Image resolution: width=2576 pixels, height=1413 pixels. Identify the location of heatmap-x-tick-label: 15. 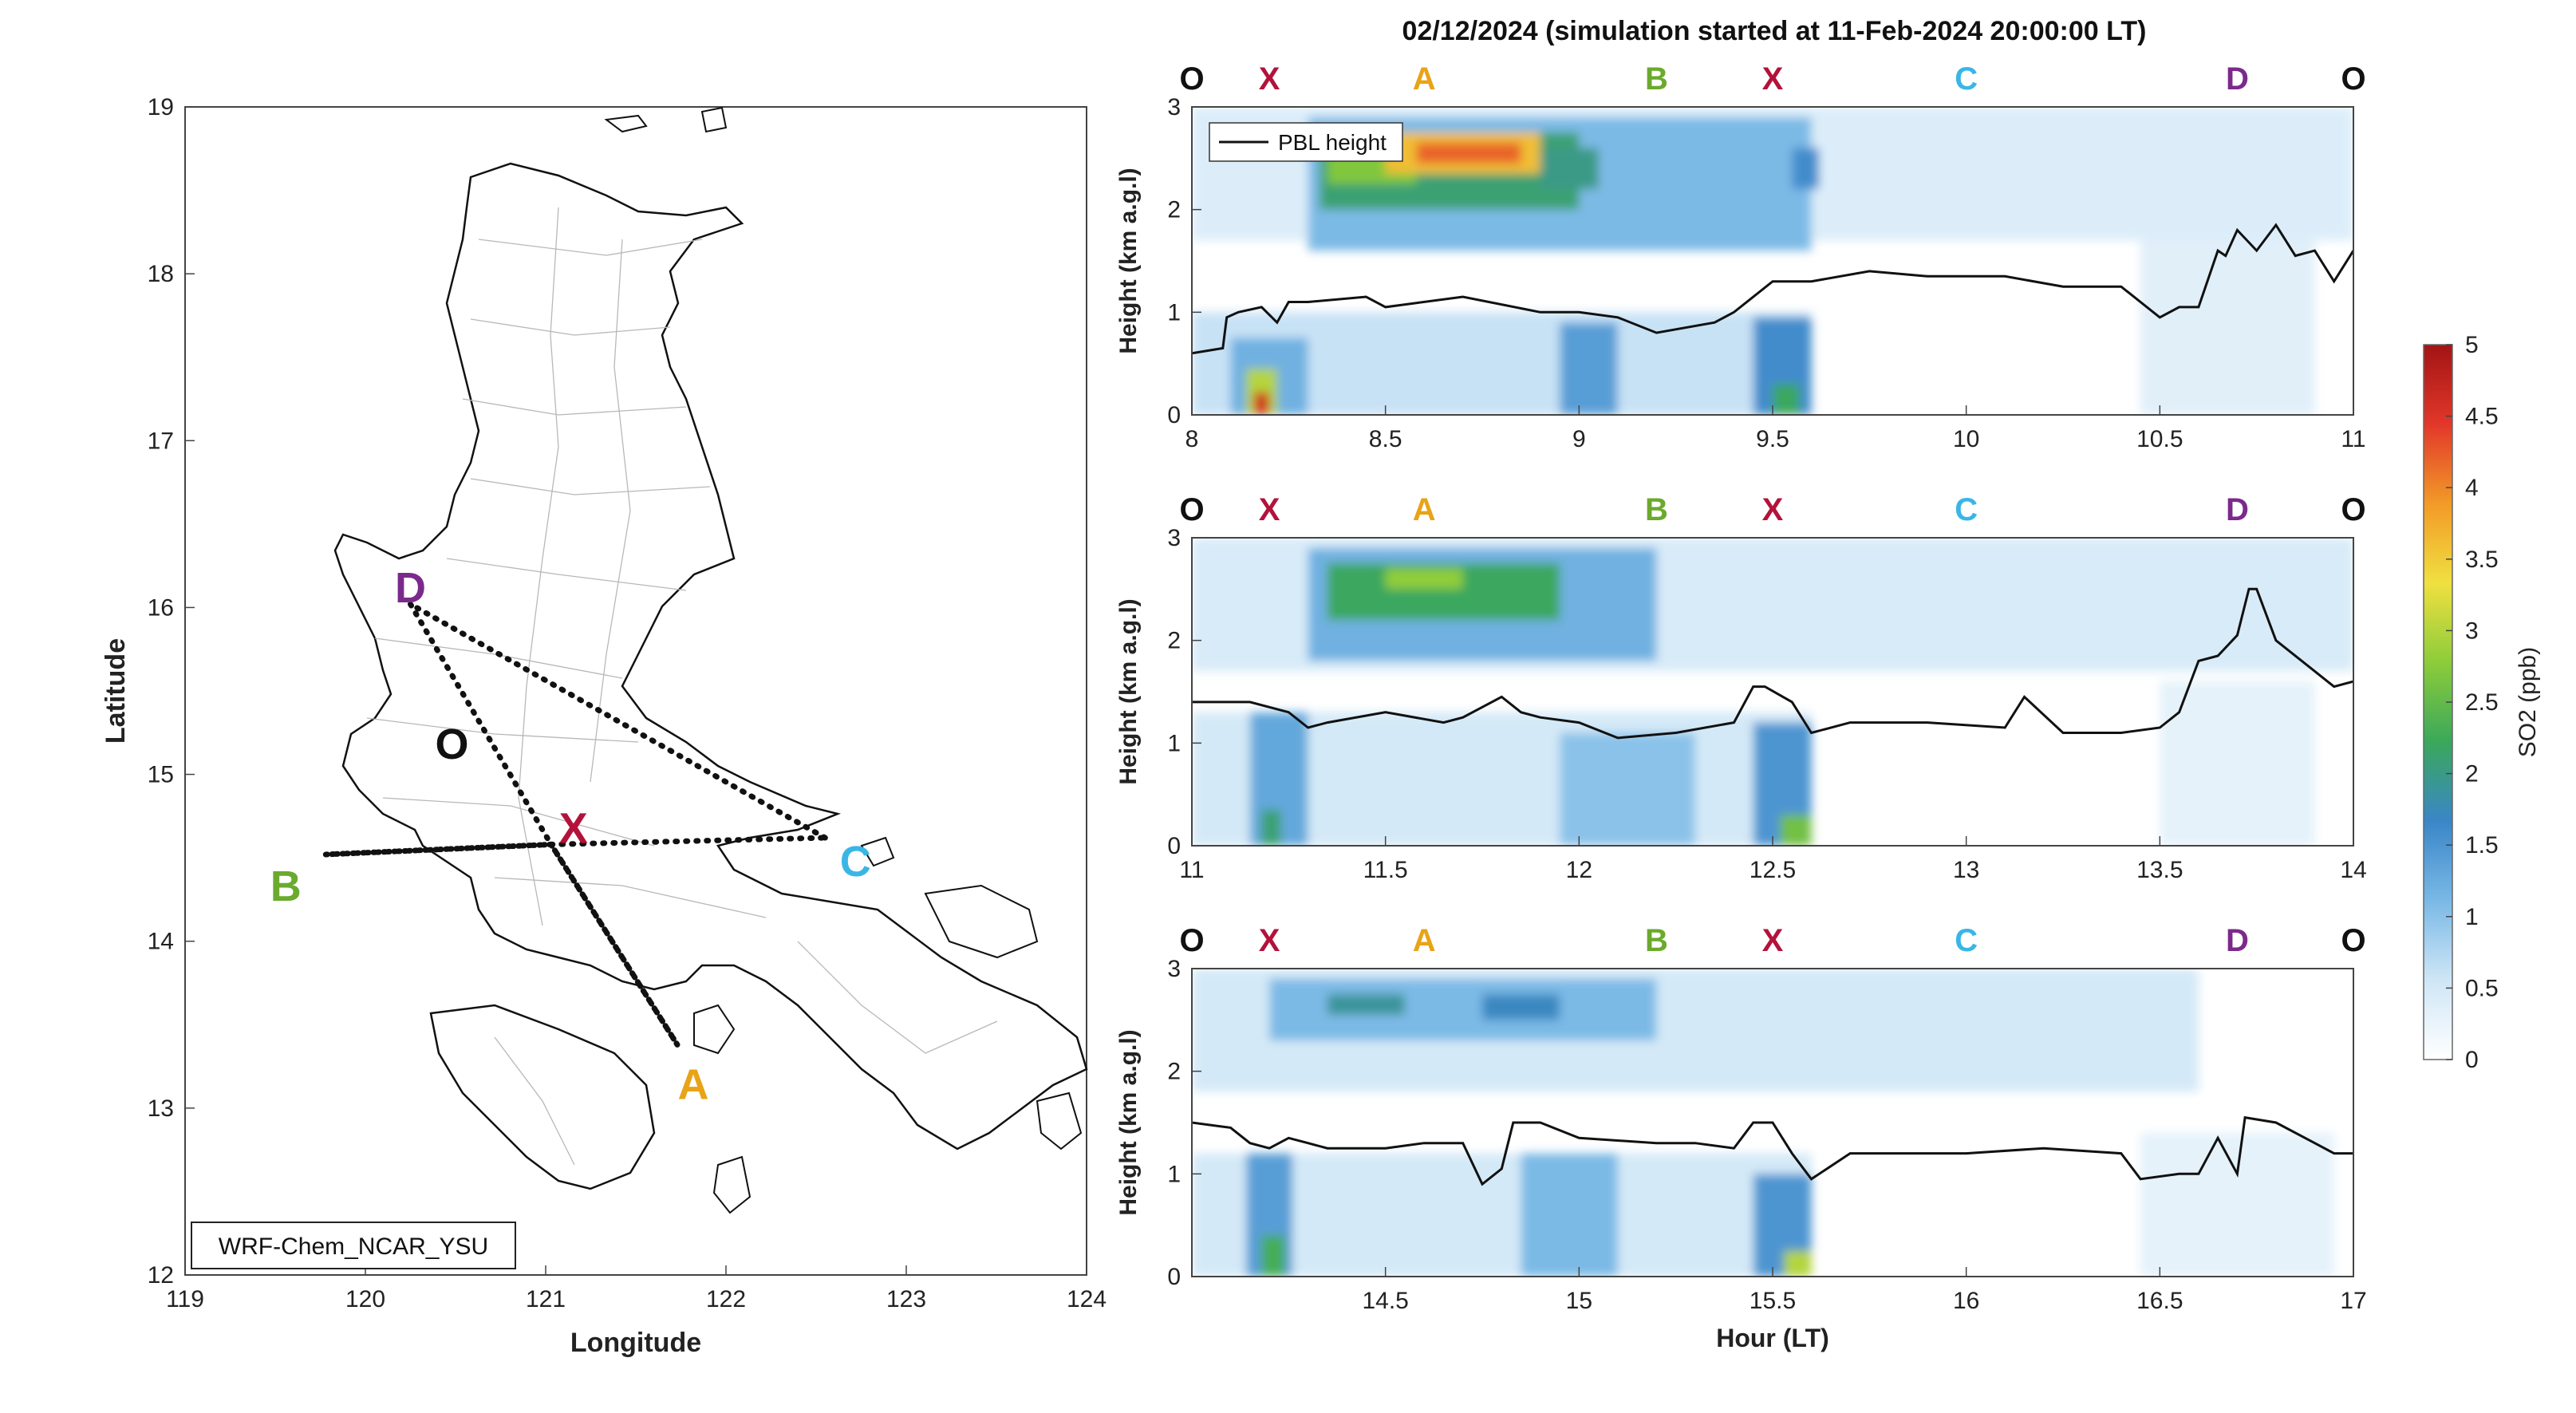
(1579, 1301).